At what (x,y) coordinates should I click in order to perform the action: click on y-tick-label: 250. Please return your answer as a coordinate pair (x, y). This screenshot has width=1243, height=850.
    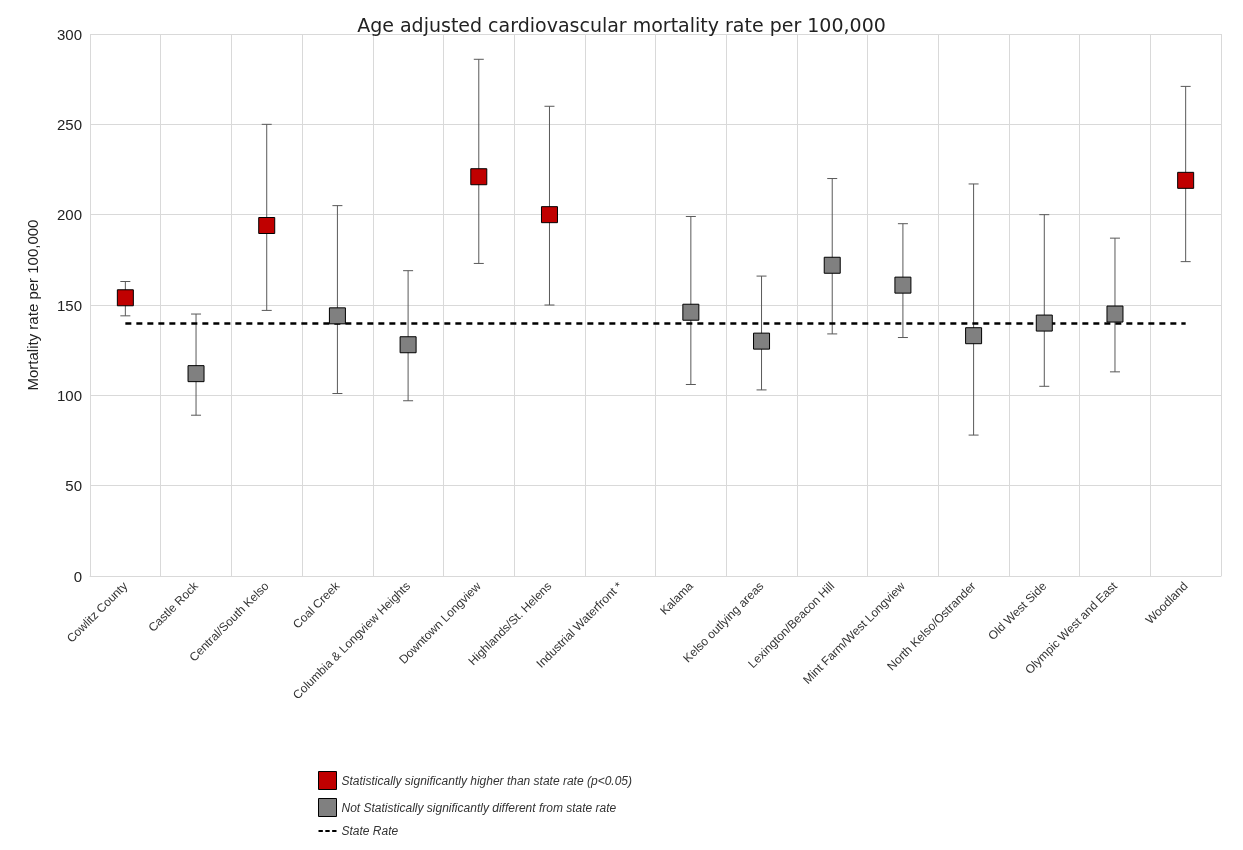
    Looking at the image, I should click on (69, 124).